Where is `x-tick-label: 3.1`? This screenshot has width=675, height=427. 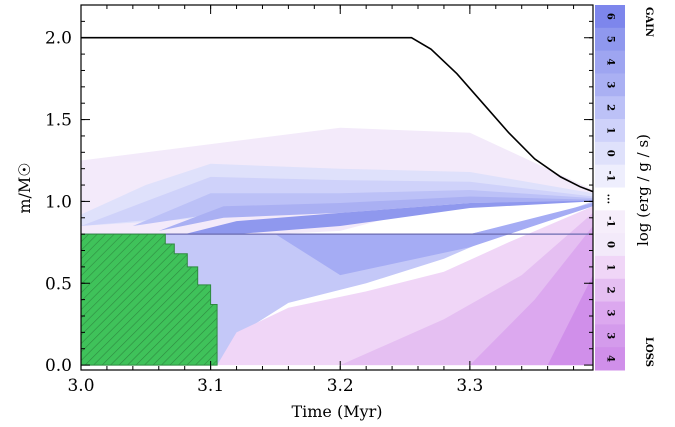 x-tick-label: 3.1 is located at coordinates (210, 386).